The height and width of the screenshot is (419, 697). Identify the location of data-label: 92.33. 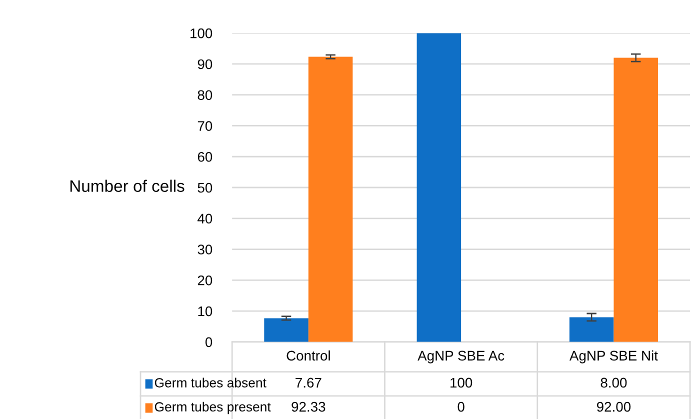
(309, 407).